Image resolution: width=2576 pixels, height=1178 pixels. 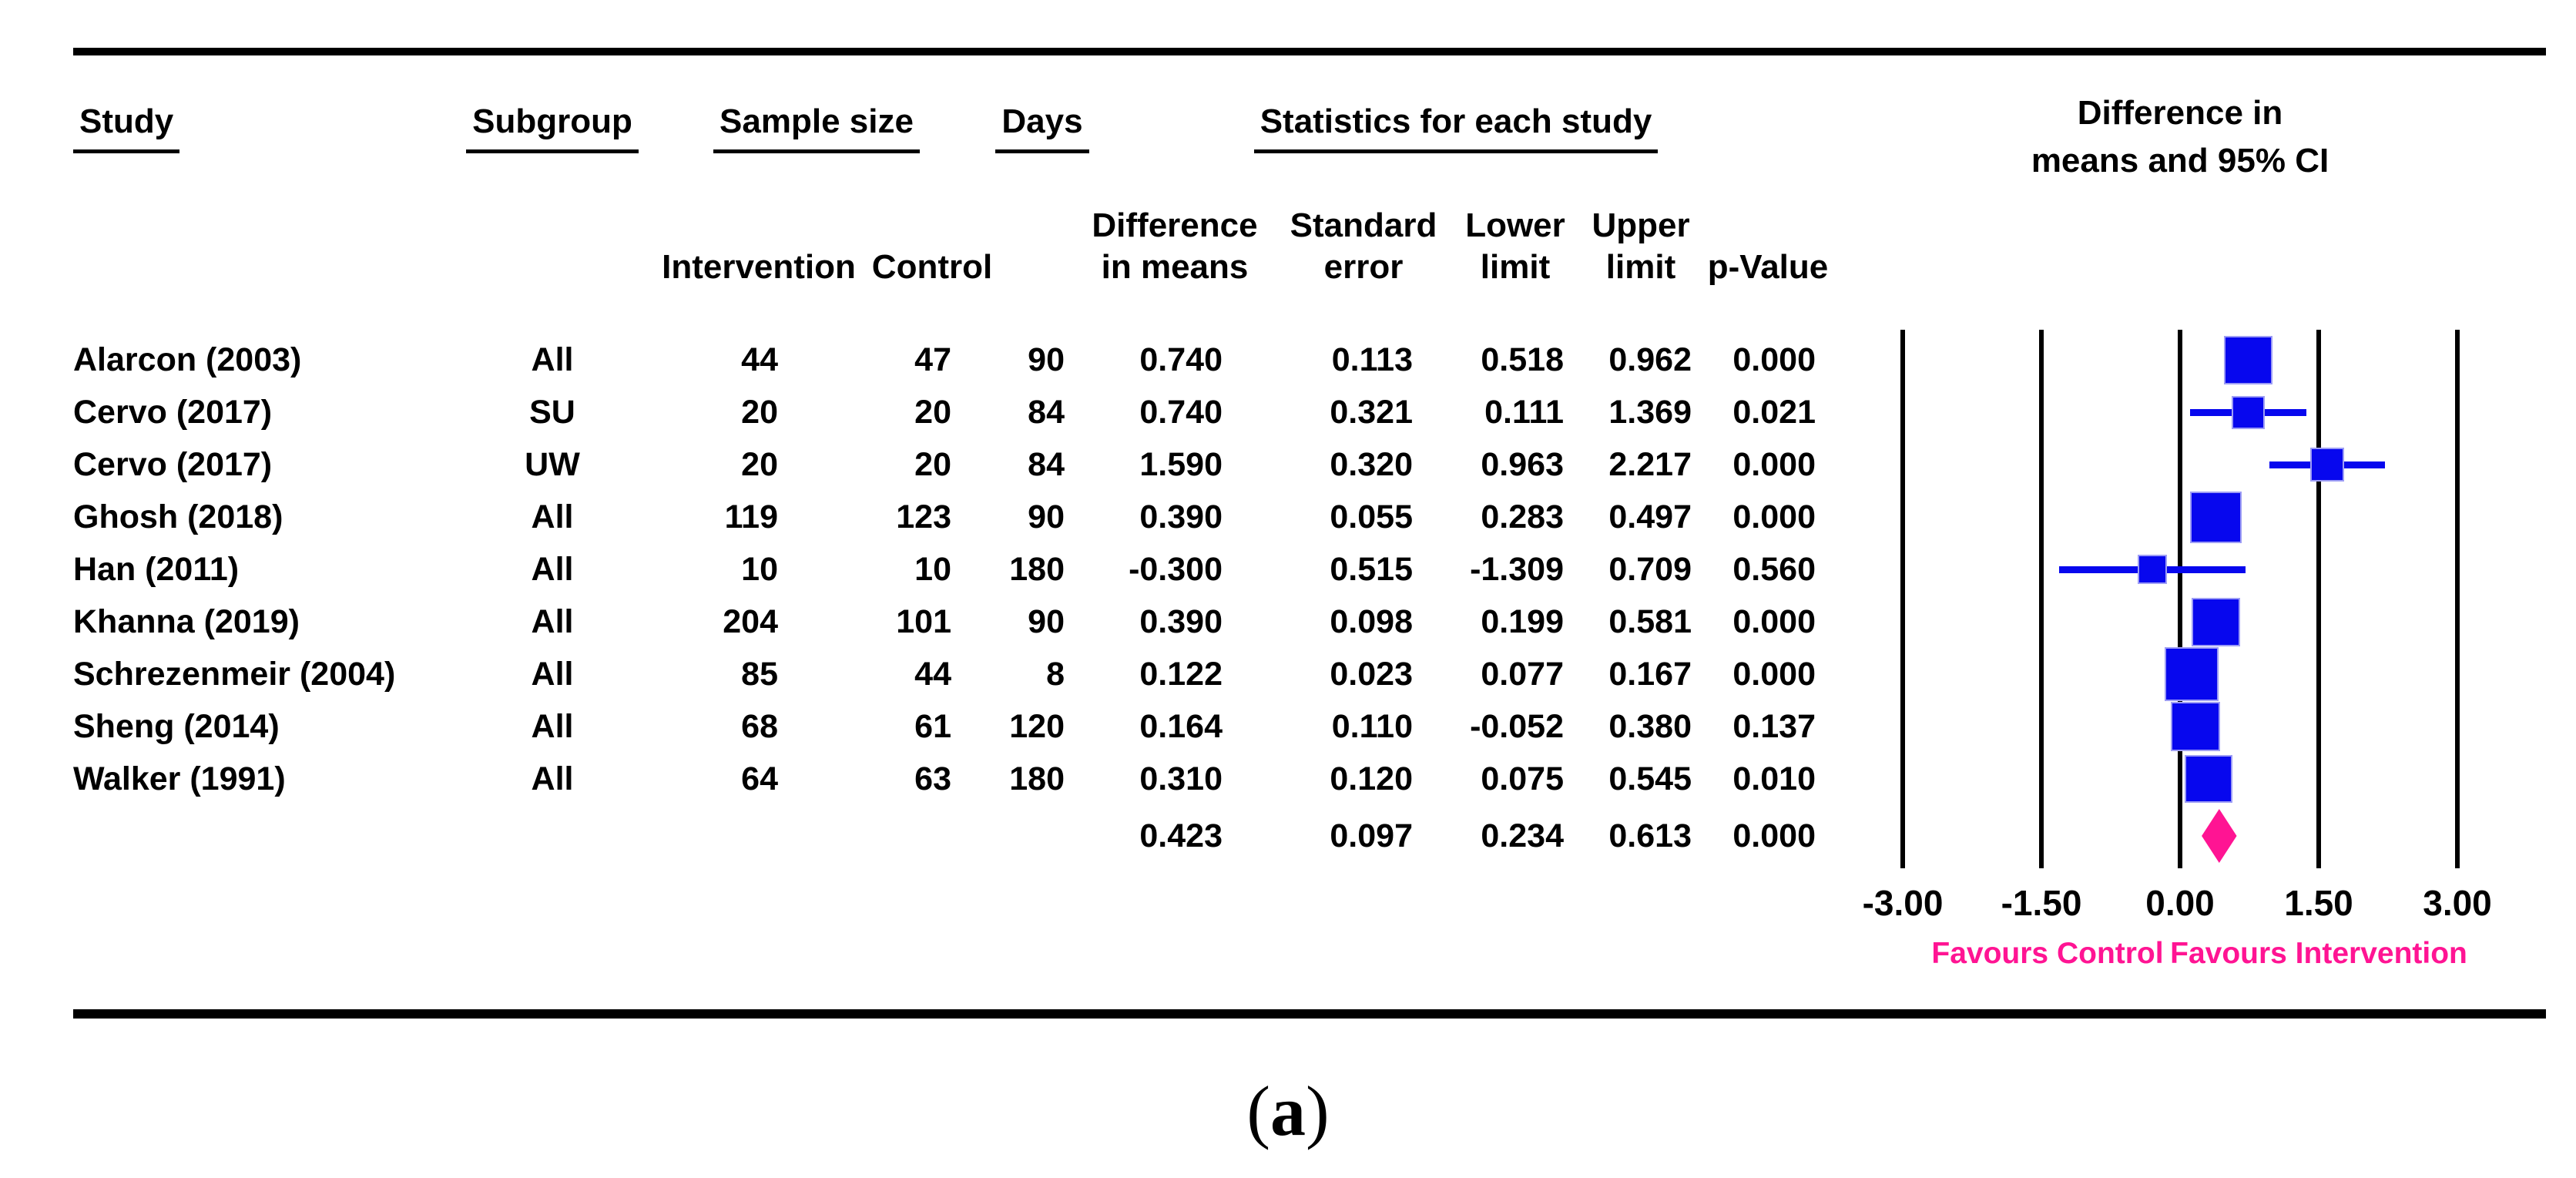 I want to click on subheader-upper-limit: limit, so click(x=1640, y=267).